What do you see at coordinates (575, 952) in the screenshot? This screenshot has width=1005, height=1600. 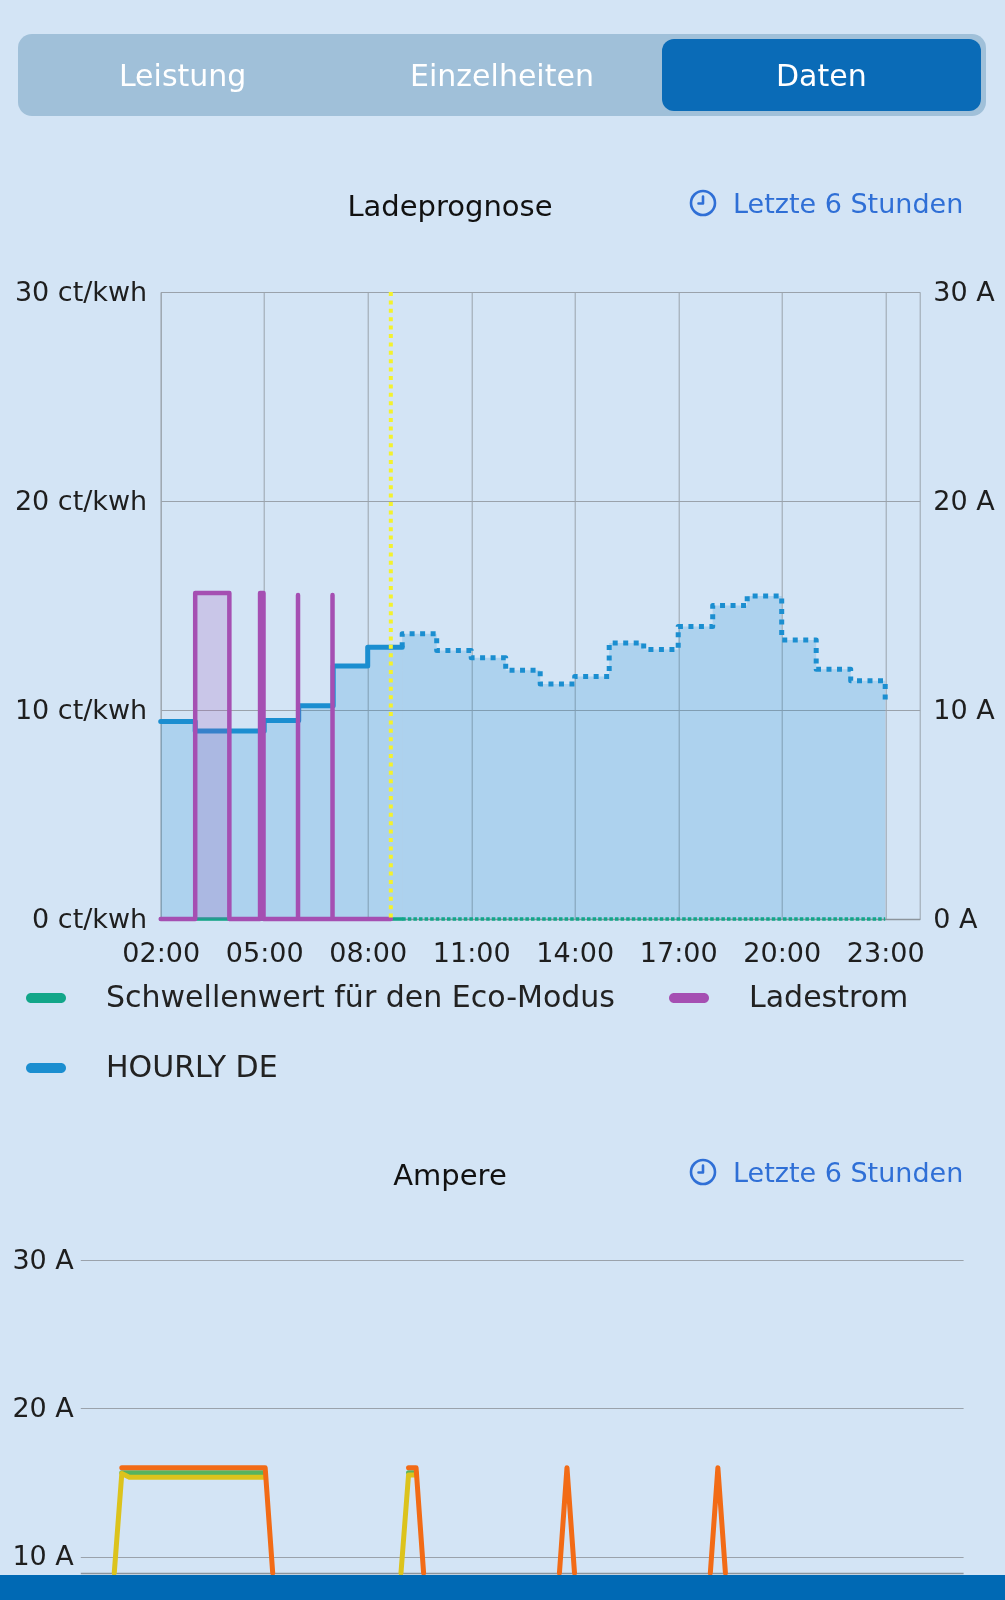 I see `x-tick-label: 14:00` at bounding box center [575, 952].